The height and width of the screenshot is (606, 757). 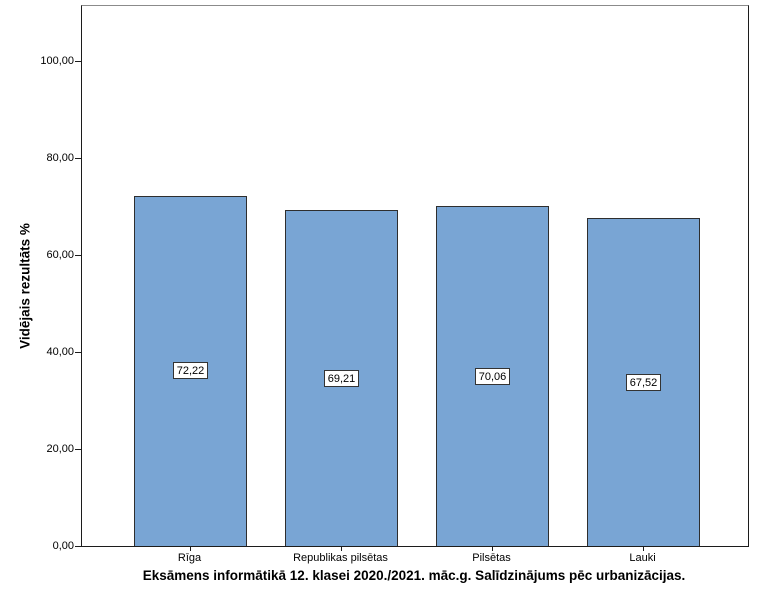 I want to click on x-category-label: Lauki, so click(x=642, y=558).